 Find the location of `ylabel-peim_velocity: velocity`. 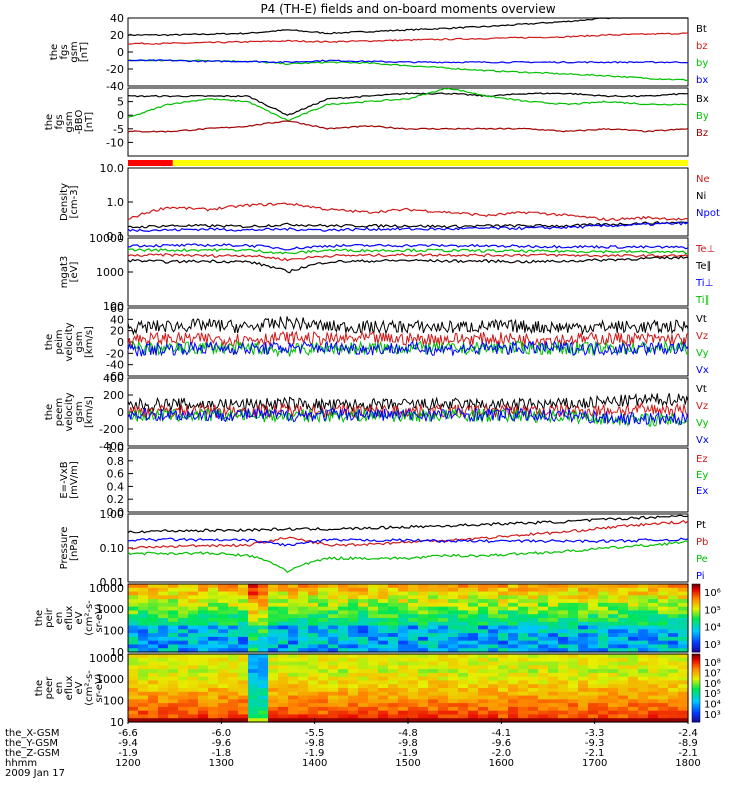

ylabel-peim_velocity: velocity is located at coordinates (69, 341).